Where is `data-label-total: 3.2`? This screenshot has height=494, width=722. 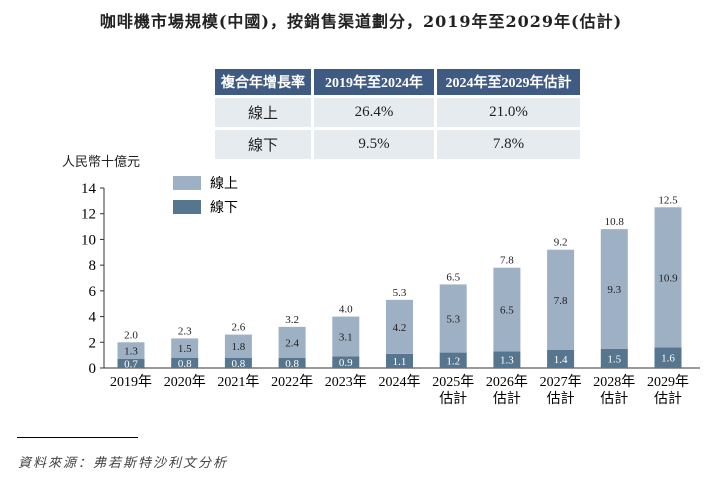
data-label-total: 3.2 is located at coordinates (292, 320).